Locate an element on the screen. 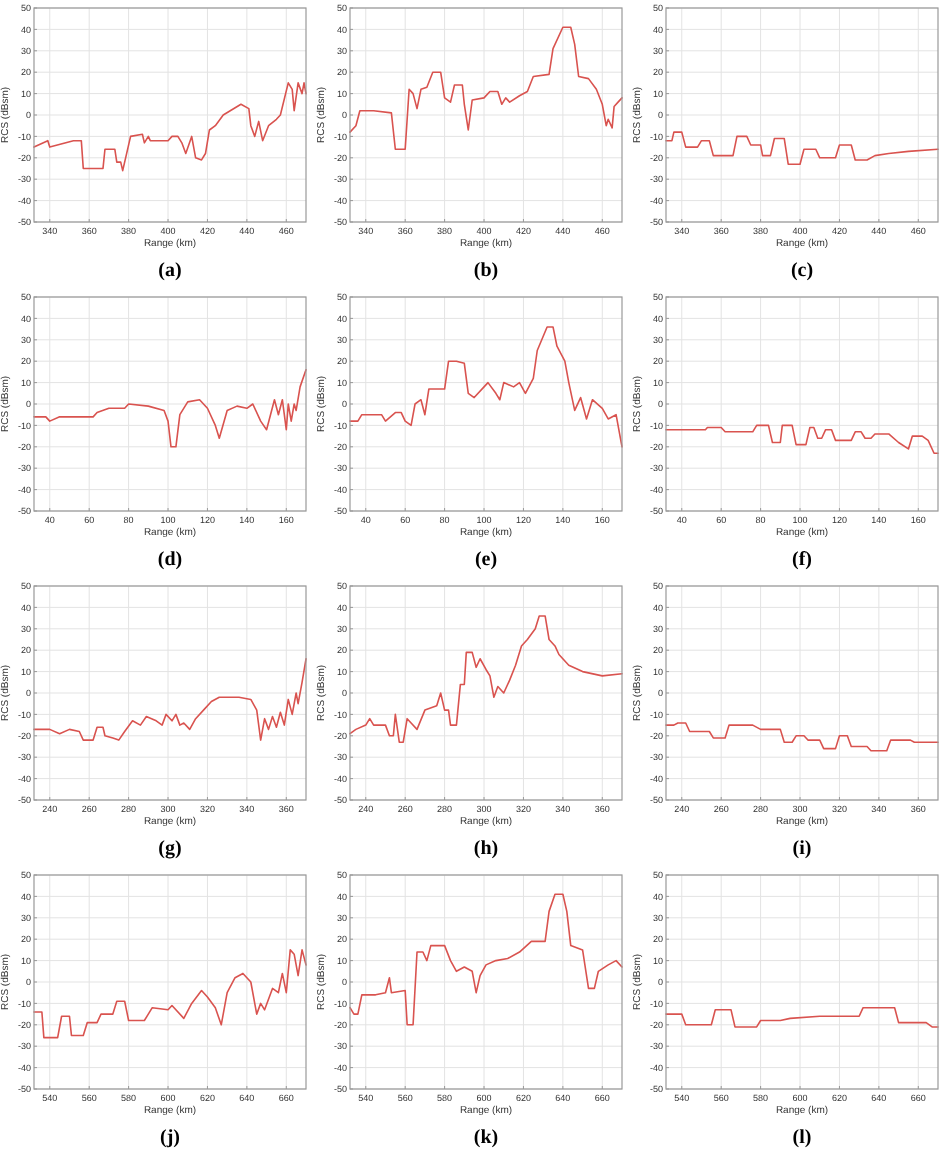 This screenshot has width=948, height=1152. text: (d) is located at coordinates (170, 560).